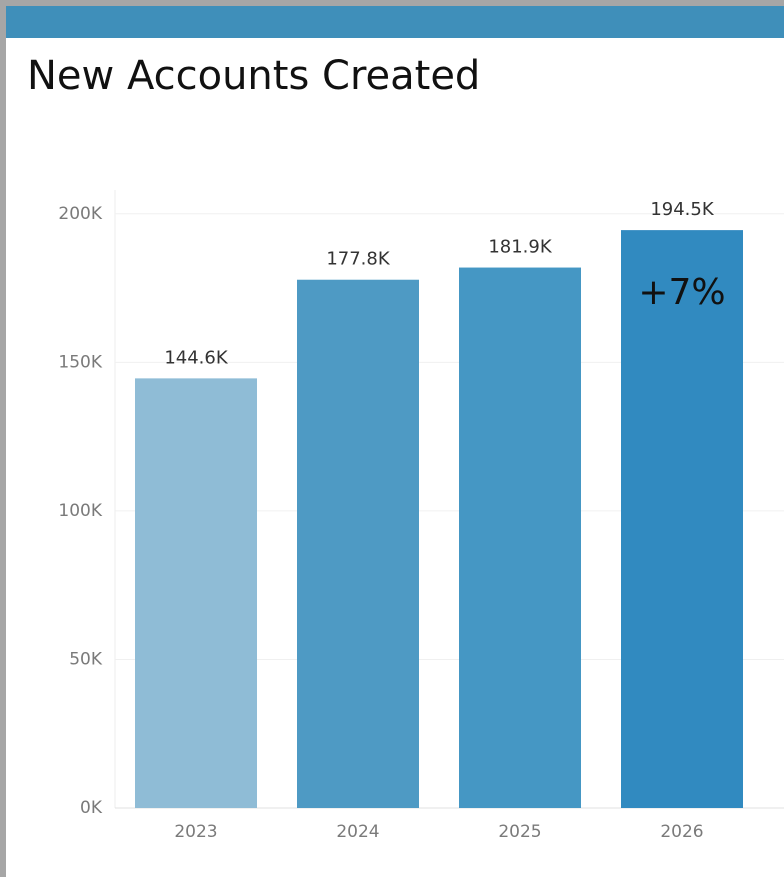 This screenshot has width=784, height=877. Describe the element at coordinates (519, 832) in the screenshot. I see `x-tick-label: 2025` at that location.